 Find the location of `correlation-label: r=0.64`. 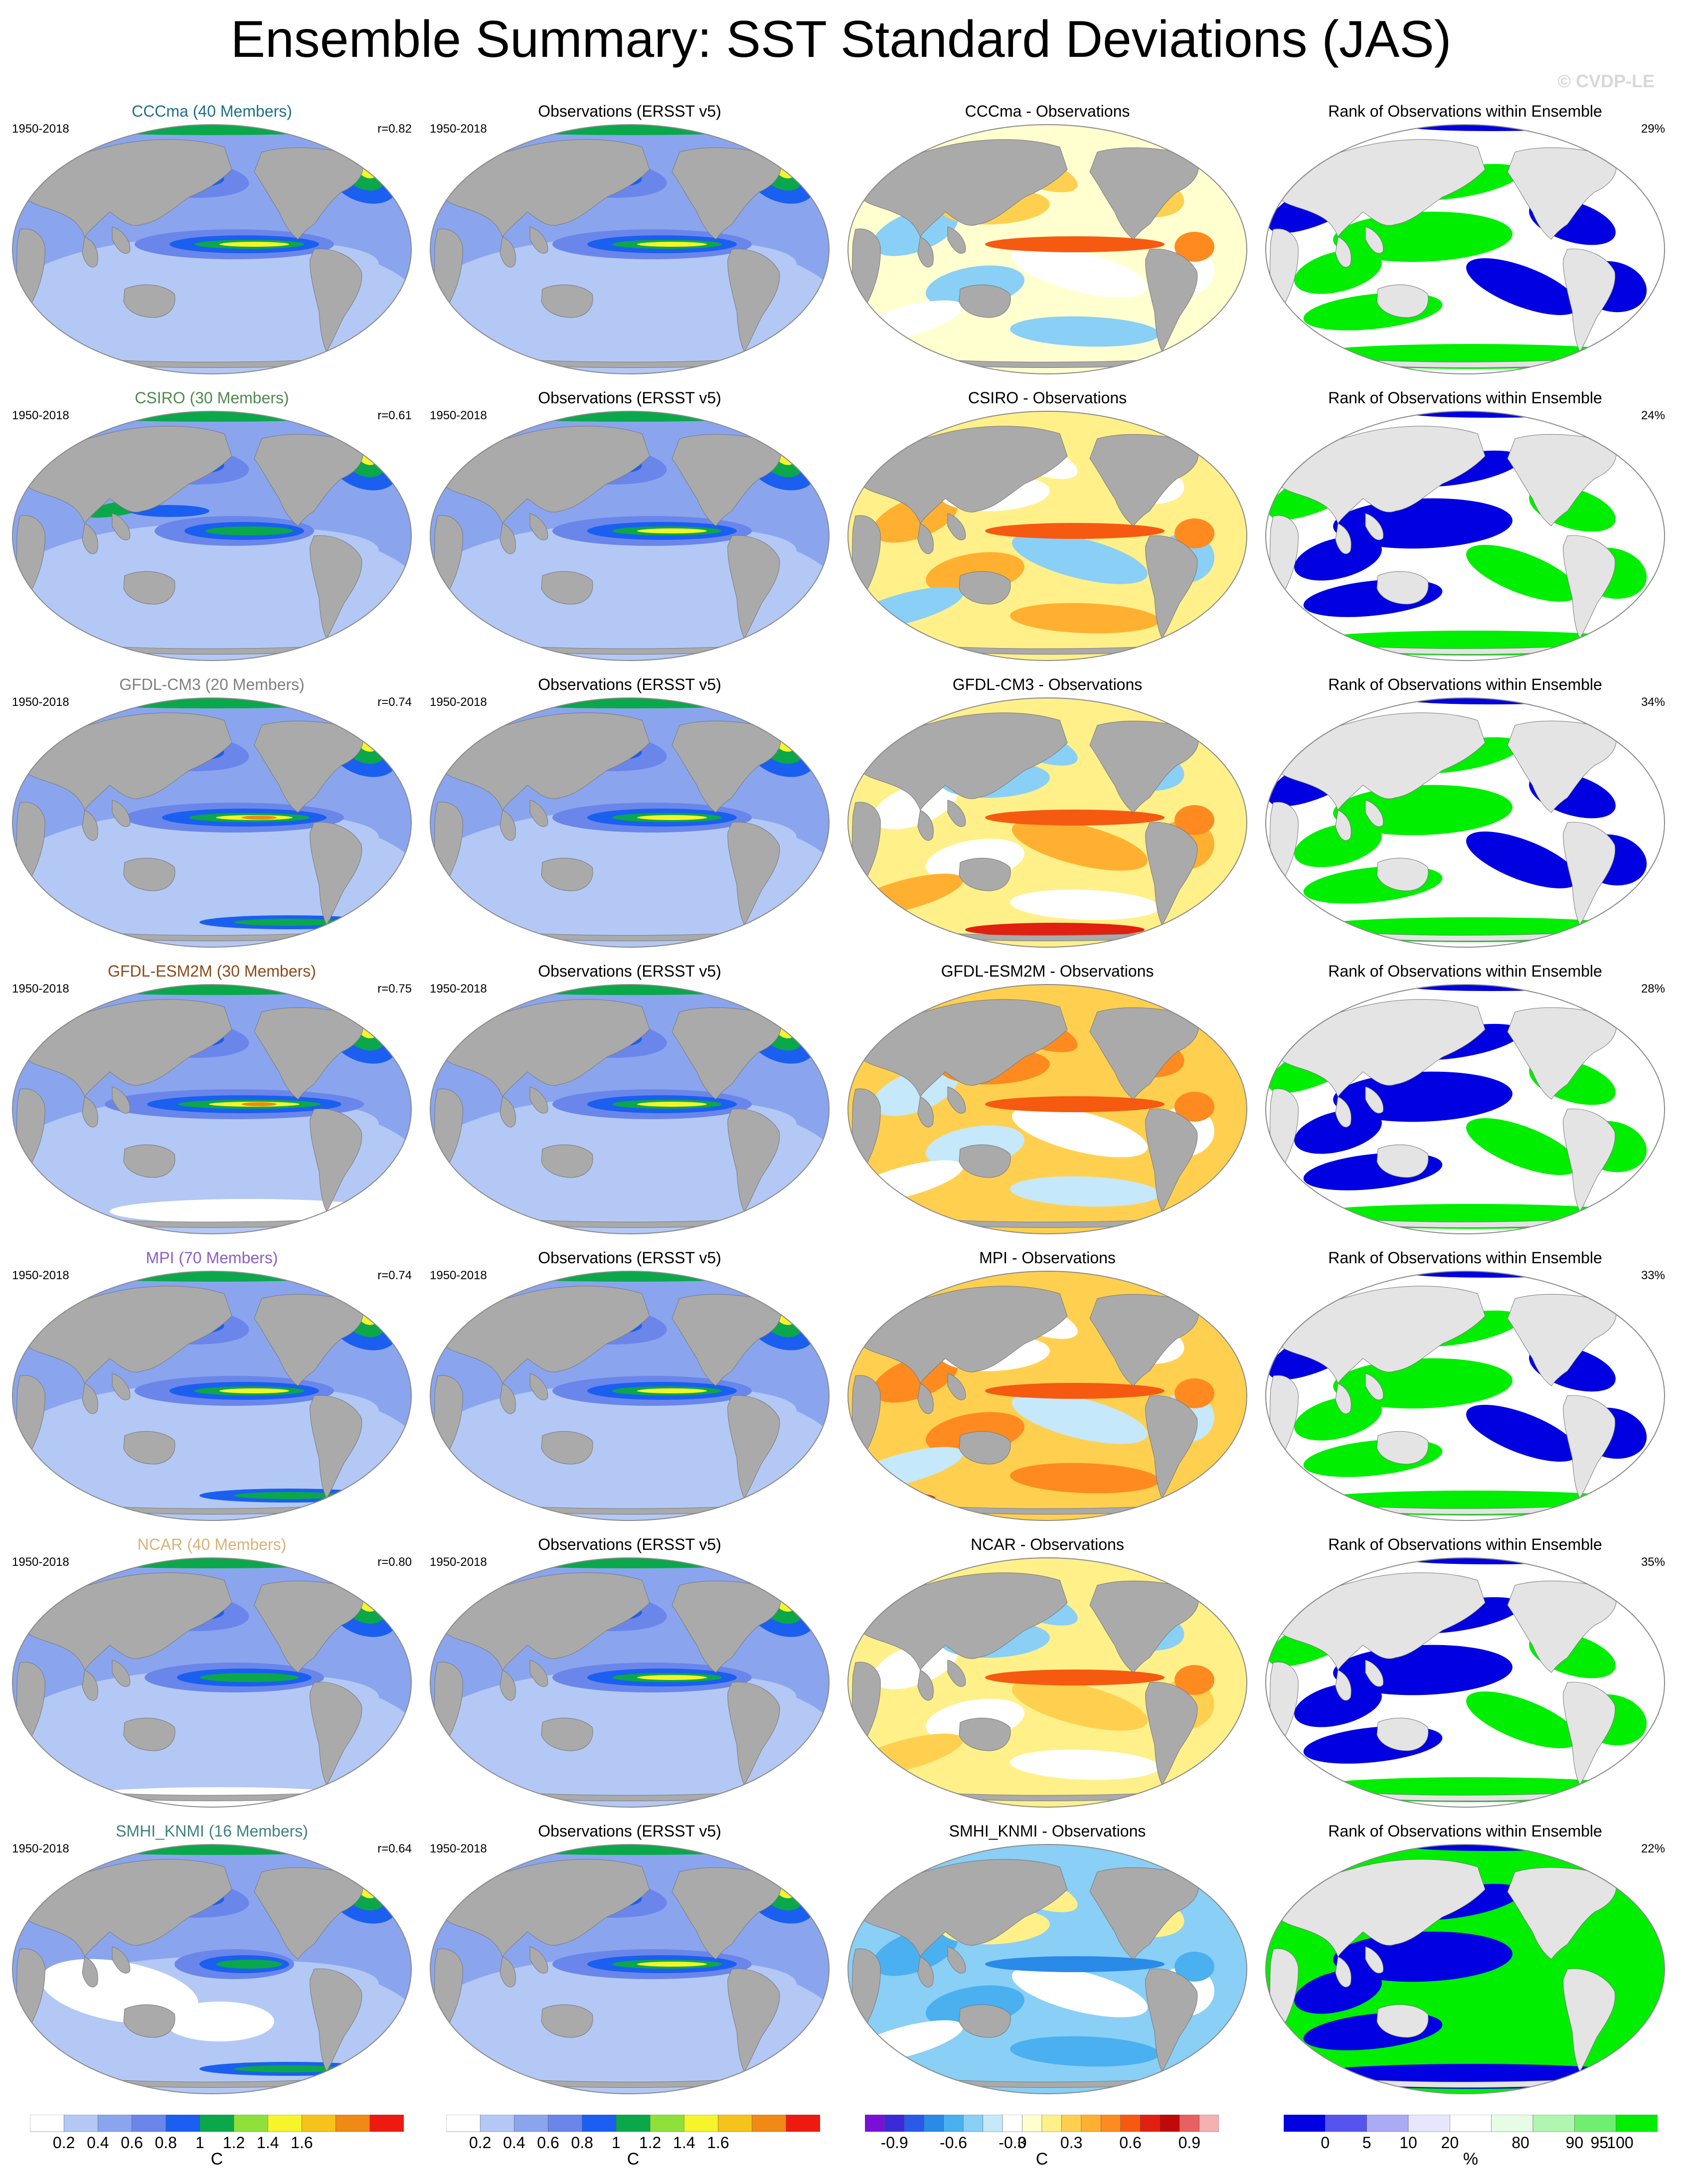

correlation-label: r=0.64 is located at coordinates (394, 1848).